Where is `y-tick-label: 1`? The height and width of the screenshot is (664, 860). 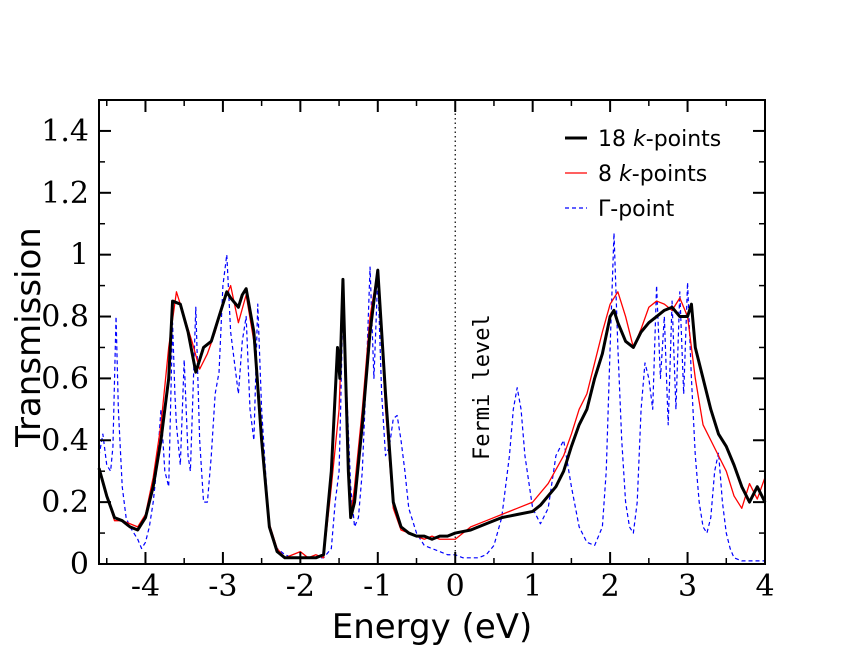
y-tick-label: 1 is located at coordinates (79, 255).